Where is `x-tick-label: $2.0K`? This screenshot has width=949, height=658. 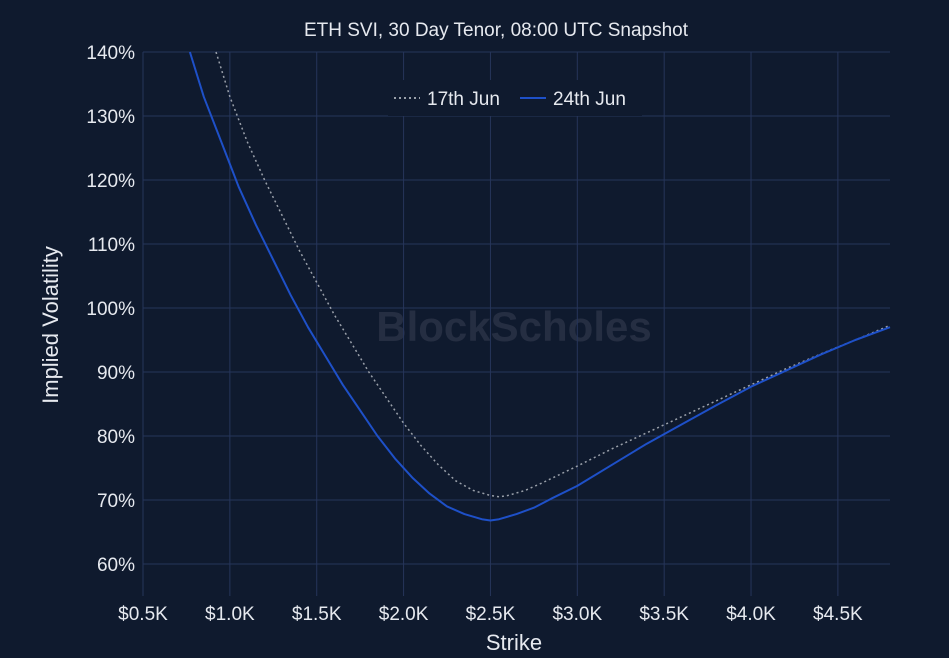
x-tick-label: $2.0K is located at coordinates (404, 614).